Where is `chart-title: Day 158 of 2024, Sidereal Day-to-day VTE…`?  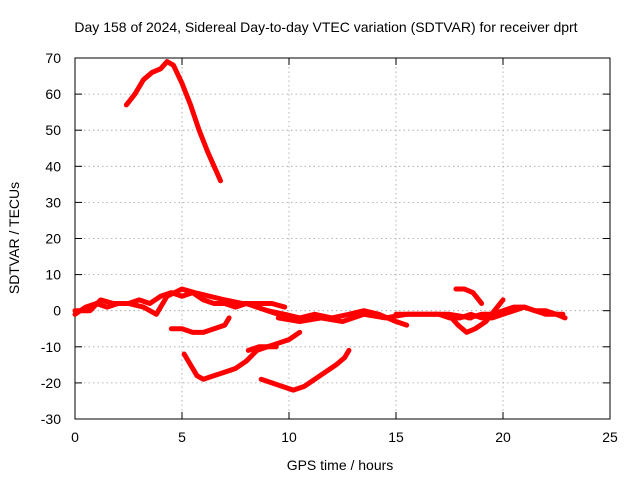
chart-title: Day 158 of 2024, Sidereal Day-to-day VTE… is located at coordinates (325, 27).